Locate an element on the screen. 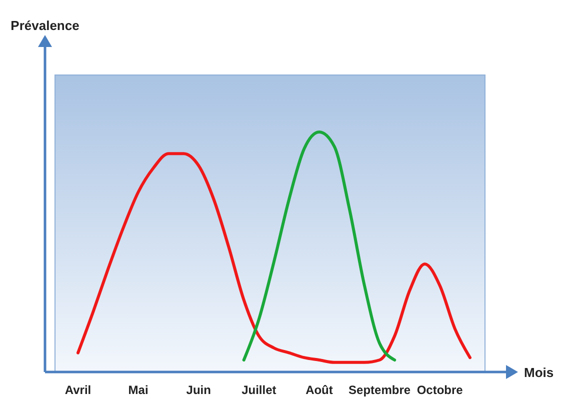 This screenshot has width=566, height=405. x-tick-label: Juillet is located at coordinates (259, 390).